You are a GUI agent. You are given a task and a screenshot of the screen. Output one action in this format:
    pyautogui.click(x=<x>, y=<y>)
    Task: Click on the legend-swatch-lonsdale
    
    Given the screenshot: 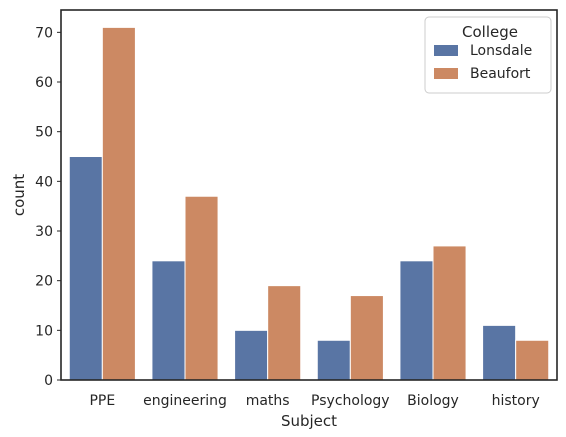 What is the action you would take?
    pyautogui.click(x=446, y=50)
    